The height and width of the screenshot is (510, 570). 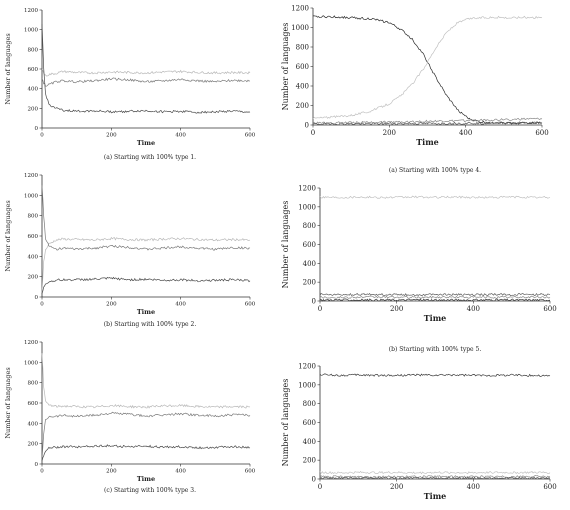 I want to click on chart-caption-type3: (c) Starting with 100% type 3., so click(x=150, y=490).